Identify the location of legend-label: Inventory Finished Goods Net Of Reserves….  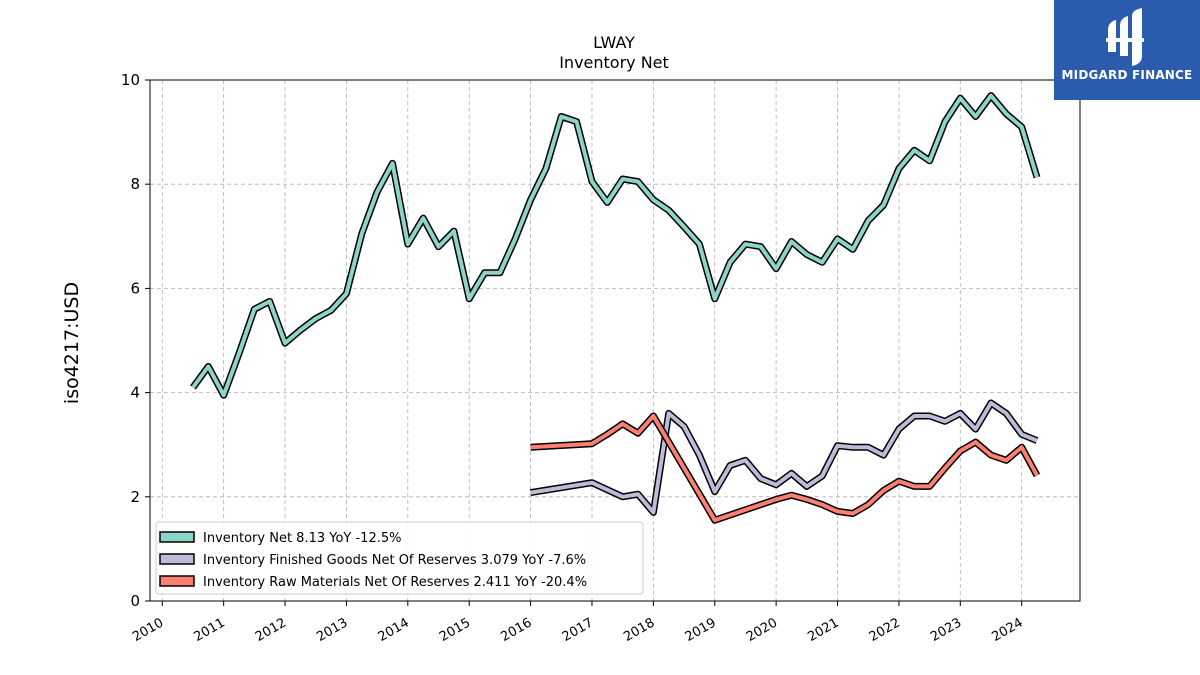
(394, 560).